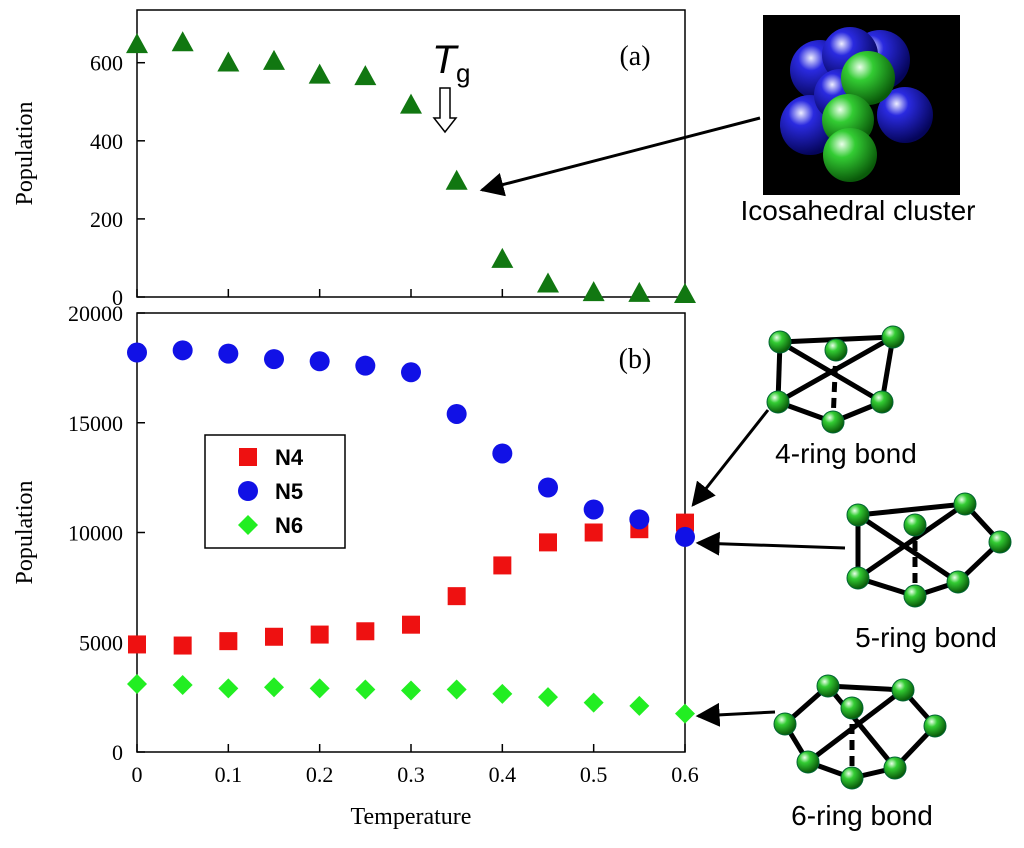 The width and height of the screenshot is (1024, 848). I want to click on ring5-image, so click(929, 550).